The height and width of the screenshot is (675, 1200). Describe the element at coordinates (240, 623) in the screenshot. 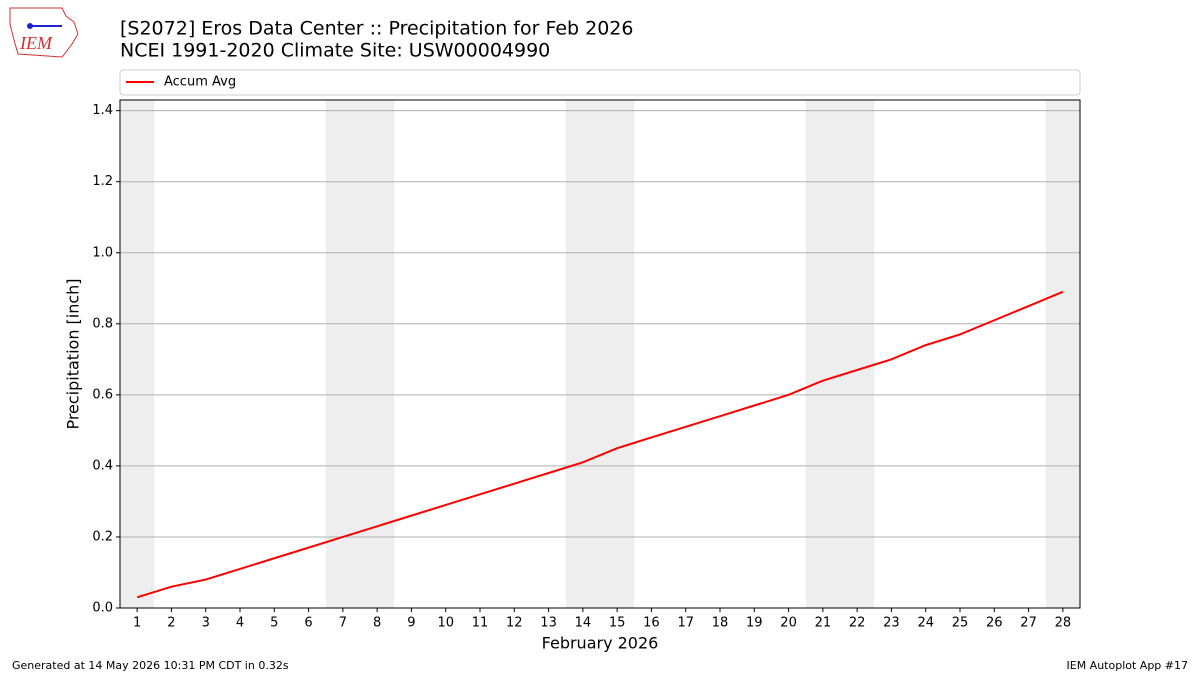

I see `x-tick-label: 4` at that location.